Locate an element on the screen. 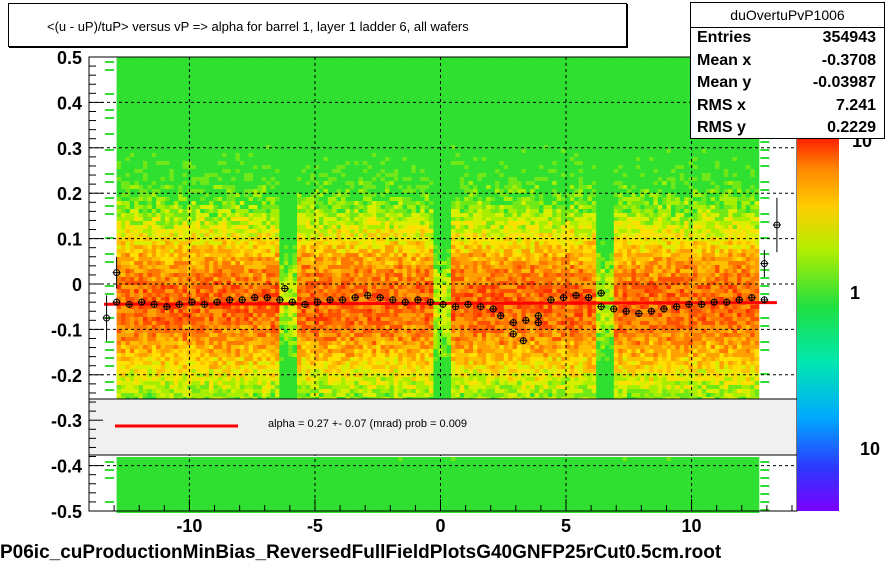 The image size is (885, 569). stats-label: RMS x is located at coordinates (721, 105).